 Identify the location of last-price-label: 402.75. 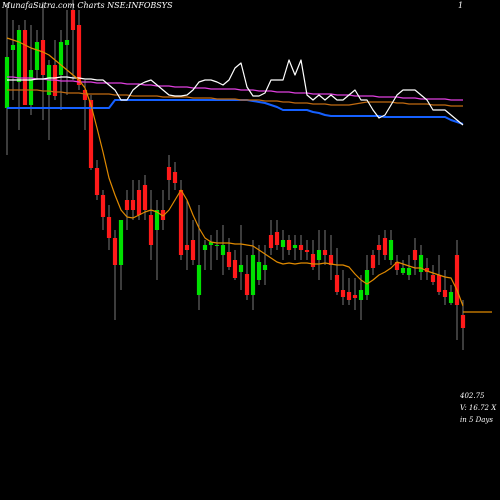
(472, 396).